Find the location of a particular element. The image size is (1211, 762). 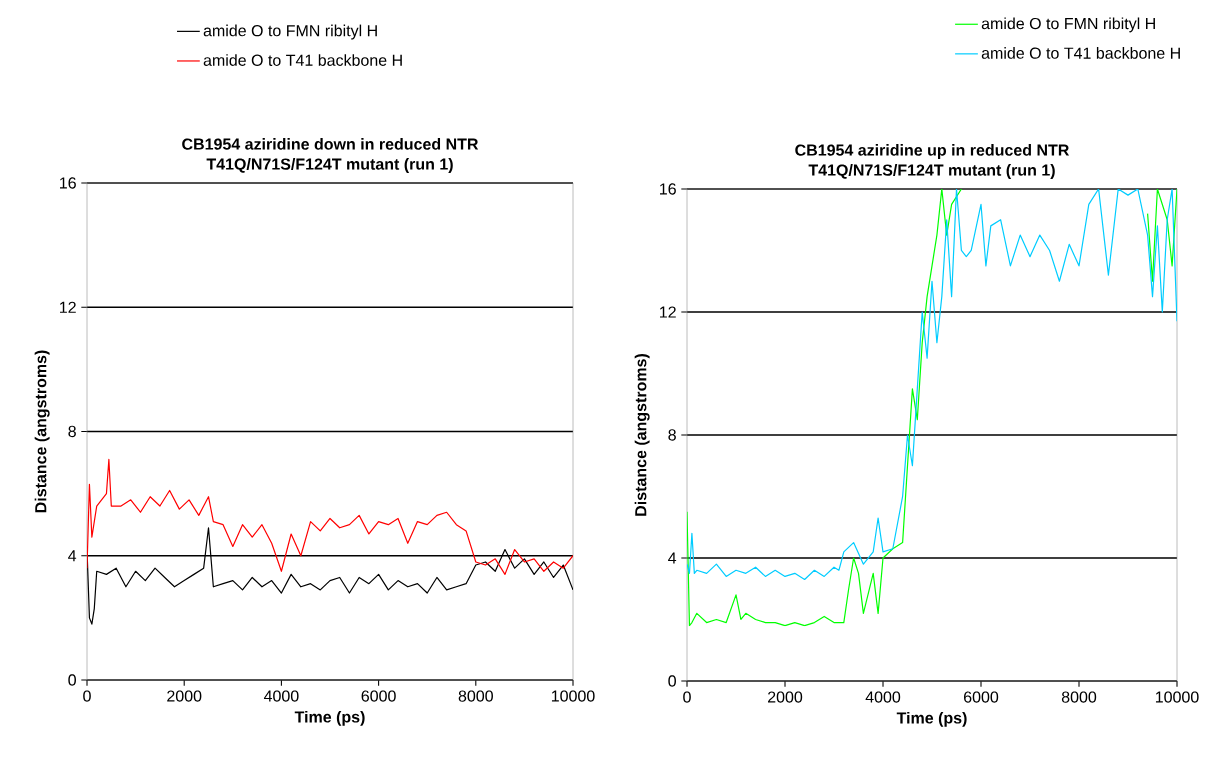

line-series is located at coordinates (330, 516).